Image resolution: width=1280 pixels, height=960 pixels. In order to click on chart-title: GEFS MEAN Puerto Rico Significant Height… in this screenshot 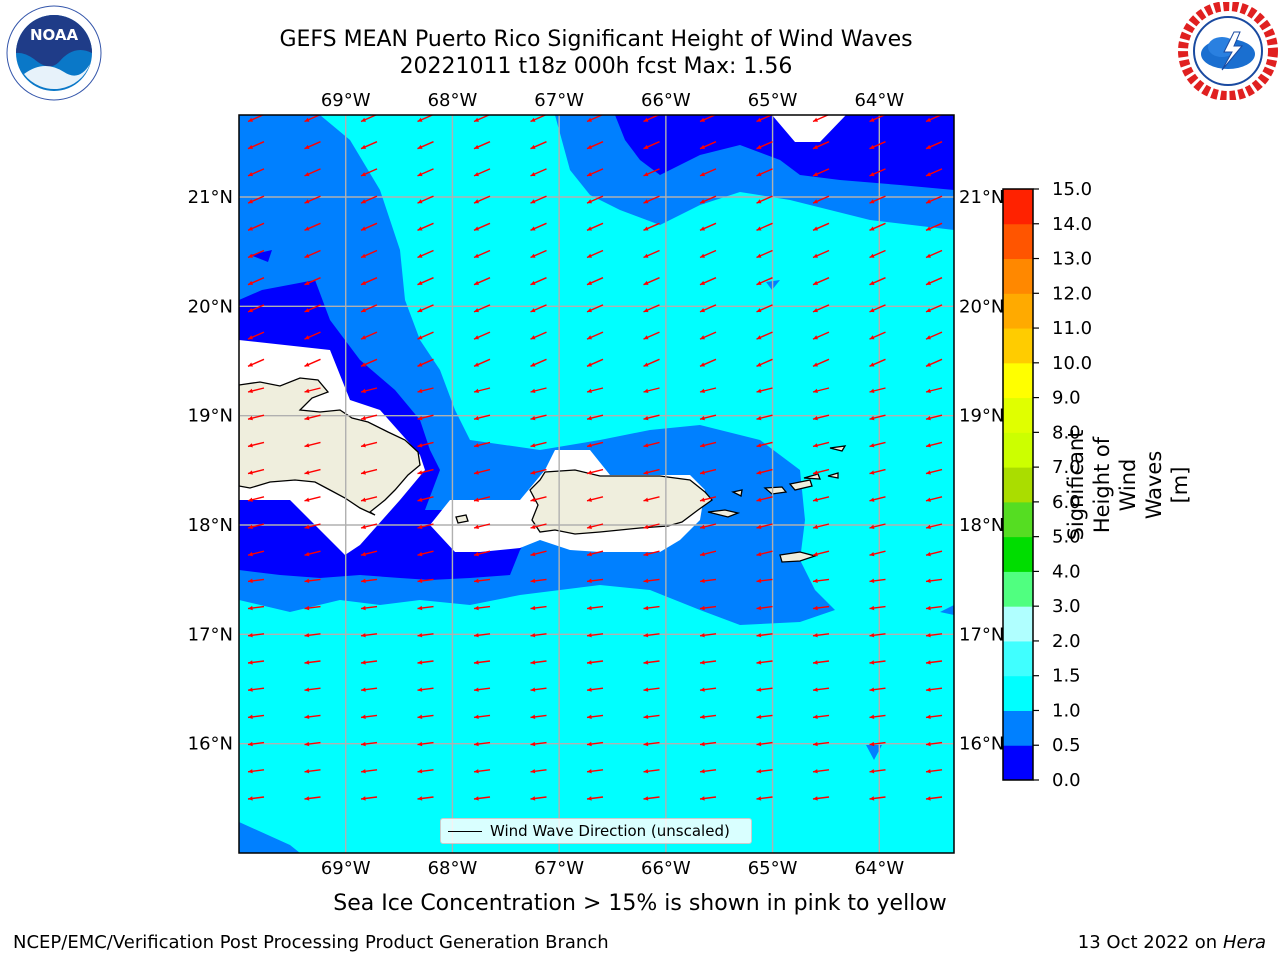, I will do `click(596, 39)`.